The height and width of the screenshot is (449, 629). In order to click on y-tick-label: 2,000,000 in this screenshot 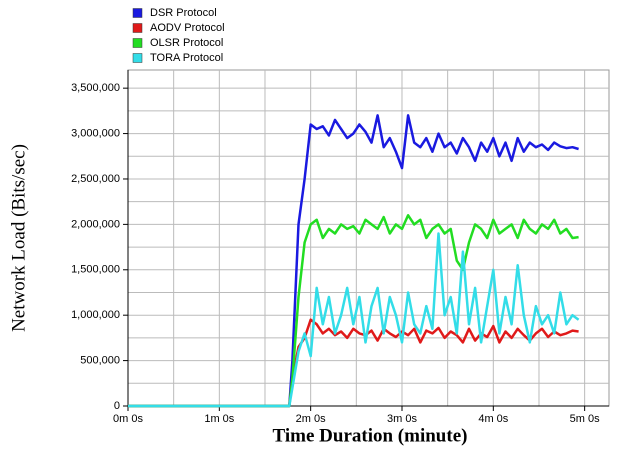, I will do `click(95, 224)`.